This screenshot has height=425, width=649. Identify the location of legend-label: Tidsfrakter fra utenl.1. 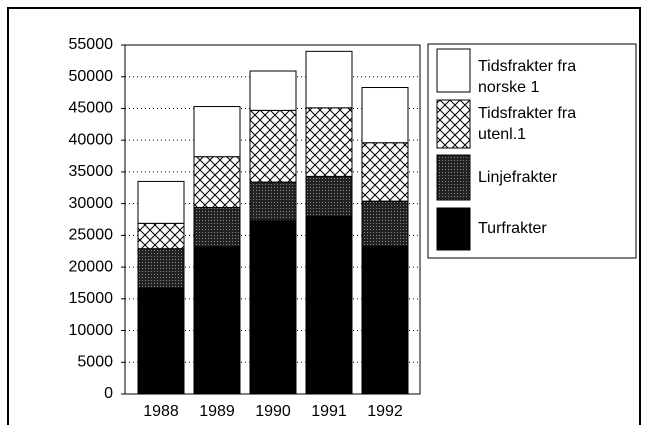
(527, 124).